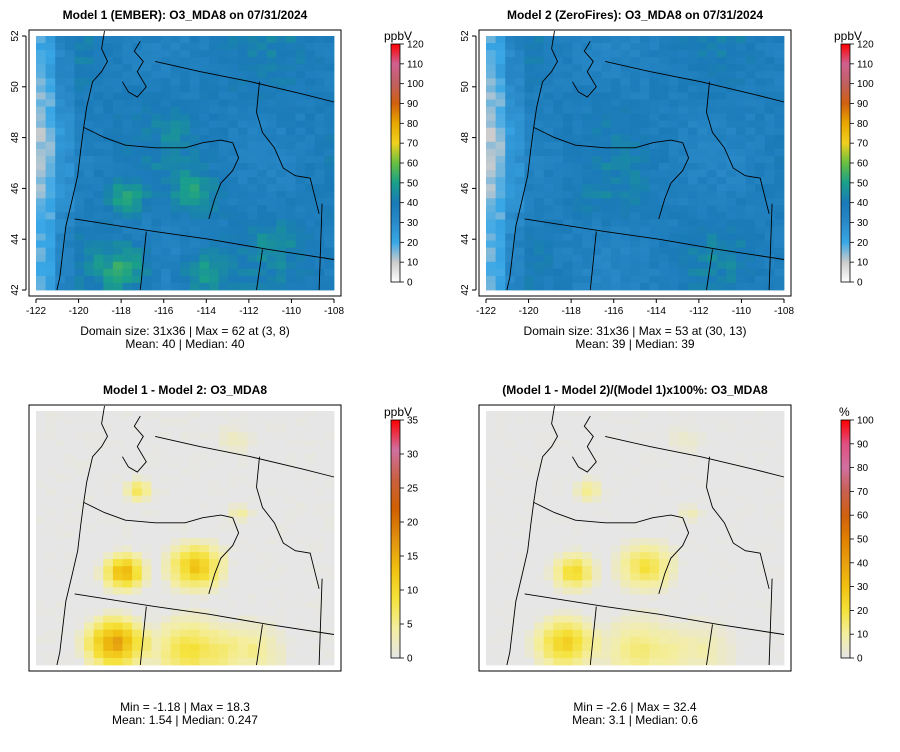  I want to click on x-tick-label: -120, so click(79, 311).